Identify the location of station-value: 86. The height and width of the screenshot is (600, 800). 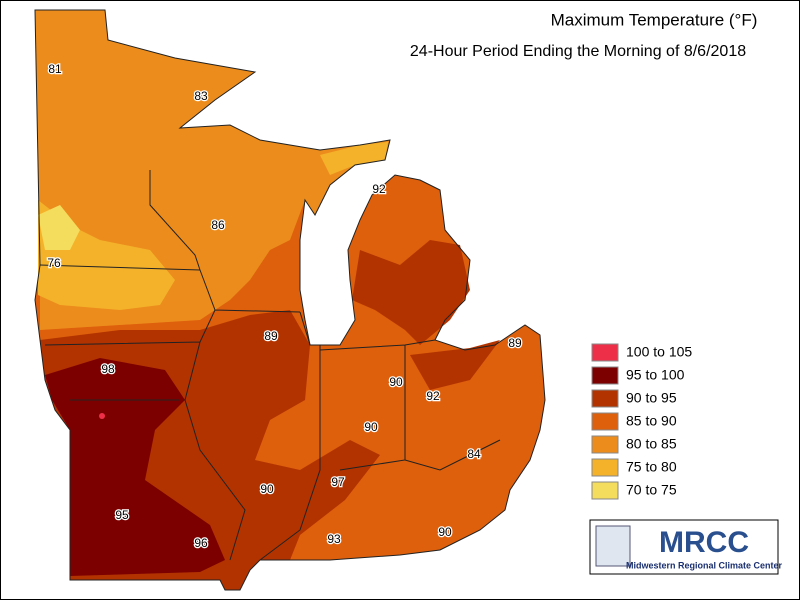
(218, 225).